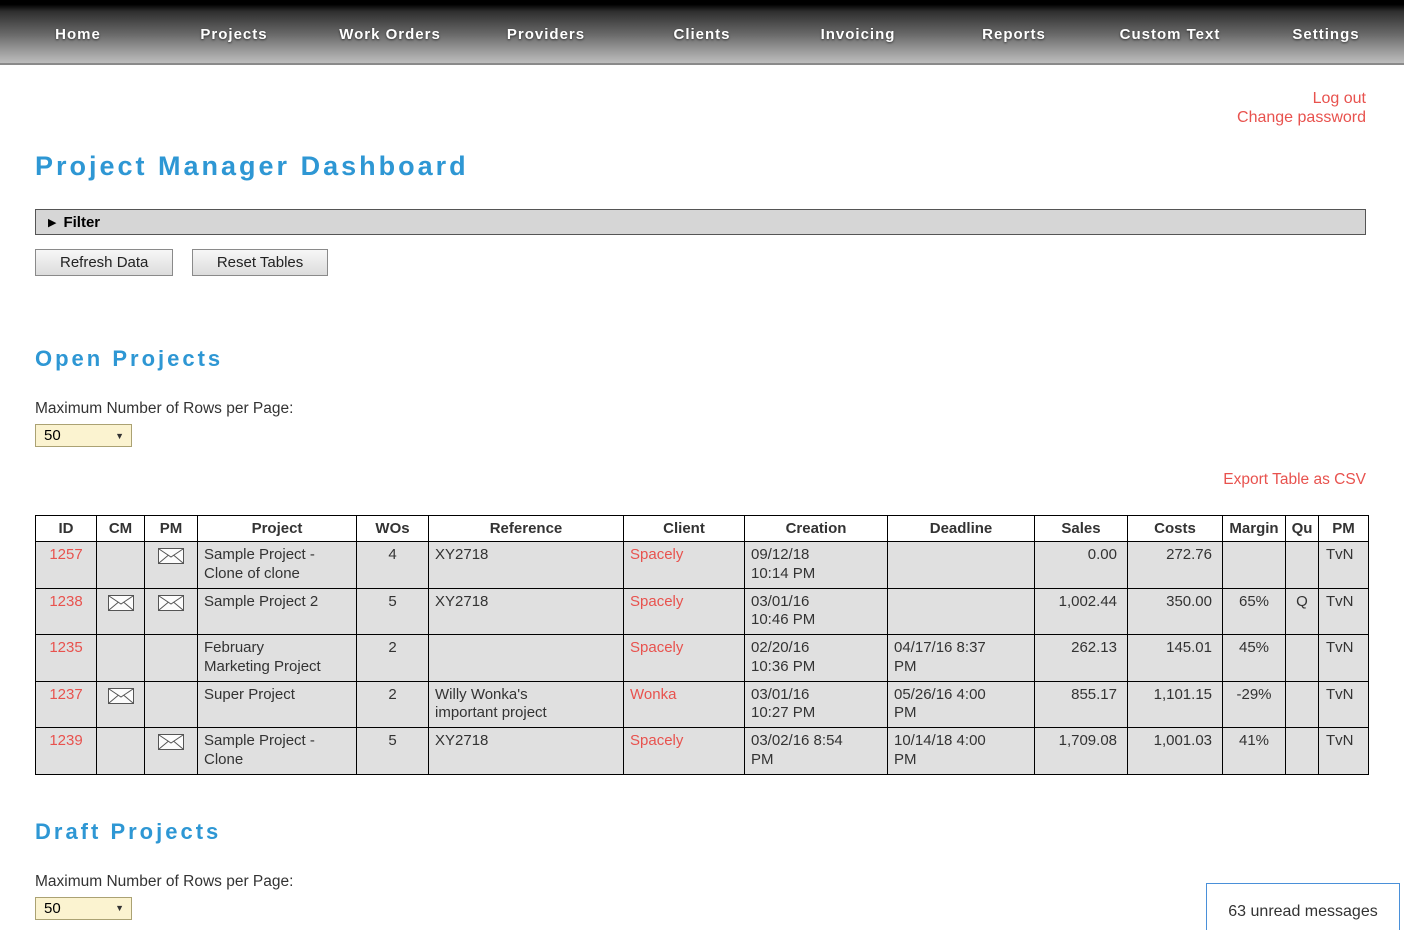  What do you see at coordinates (858, 34) in the screenshot?
I see `nav-item-invoicing: Invoicing` at bounding box center [858, 34].